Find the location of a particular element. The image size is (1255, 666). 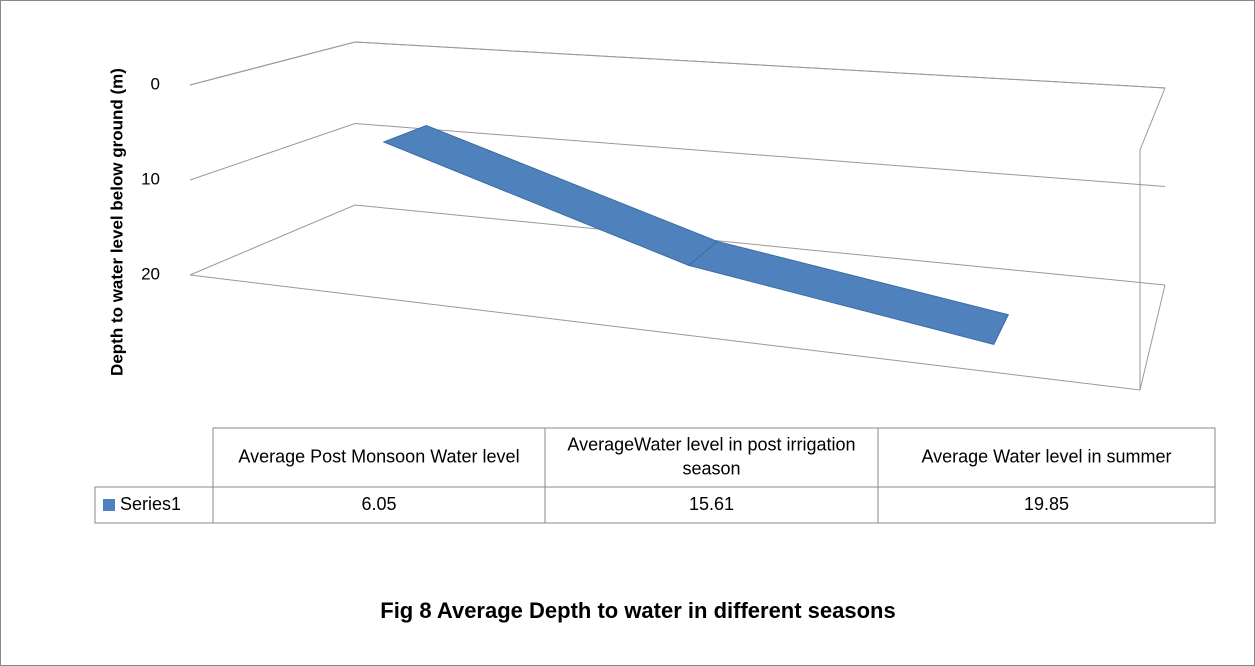

legend-swatch is located at coordinates (109, 505).